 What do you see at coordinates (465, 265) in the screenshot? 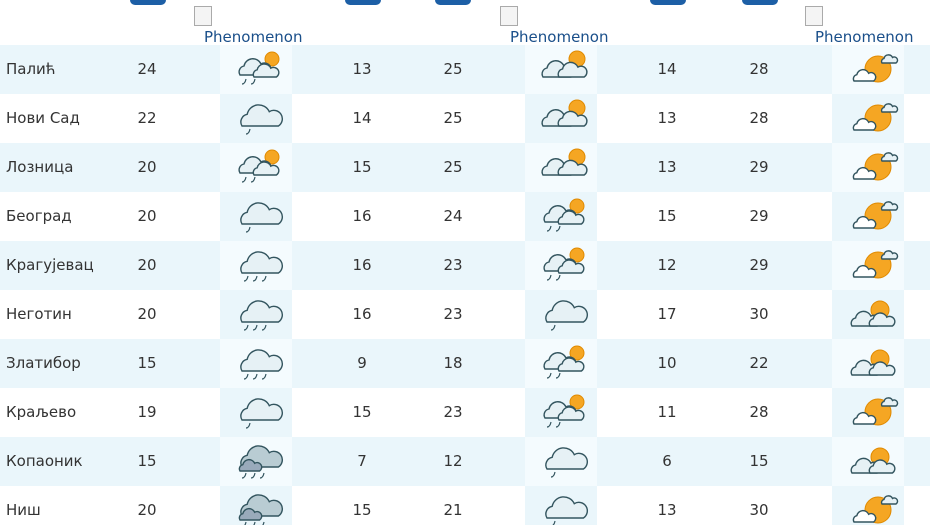
I see `table-row: Крагујевац 20 16 23 12 29` at bounding box center [465, 265].